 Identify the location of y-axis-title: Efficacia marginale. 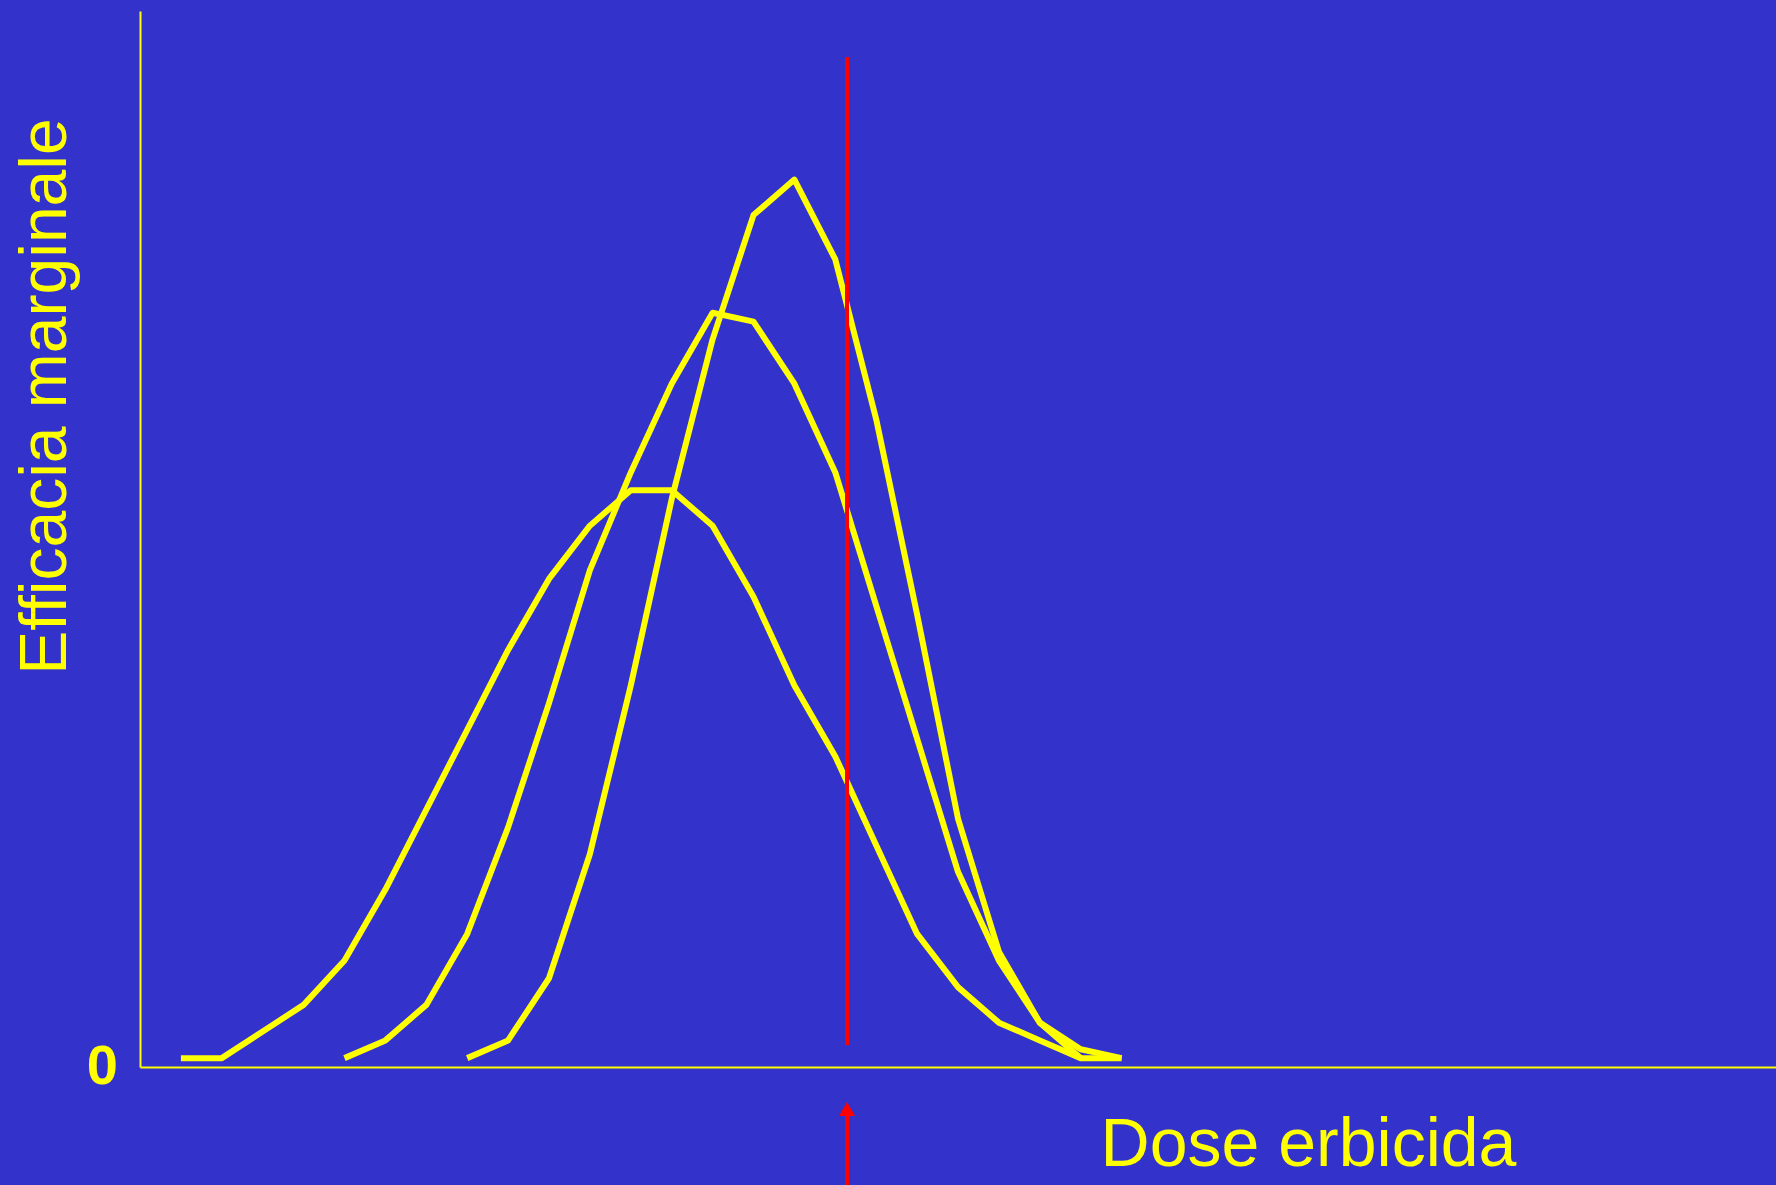
(42, 396).